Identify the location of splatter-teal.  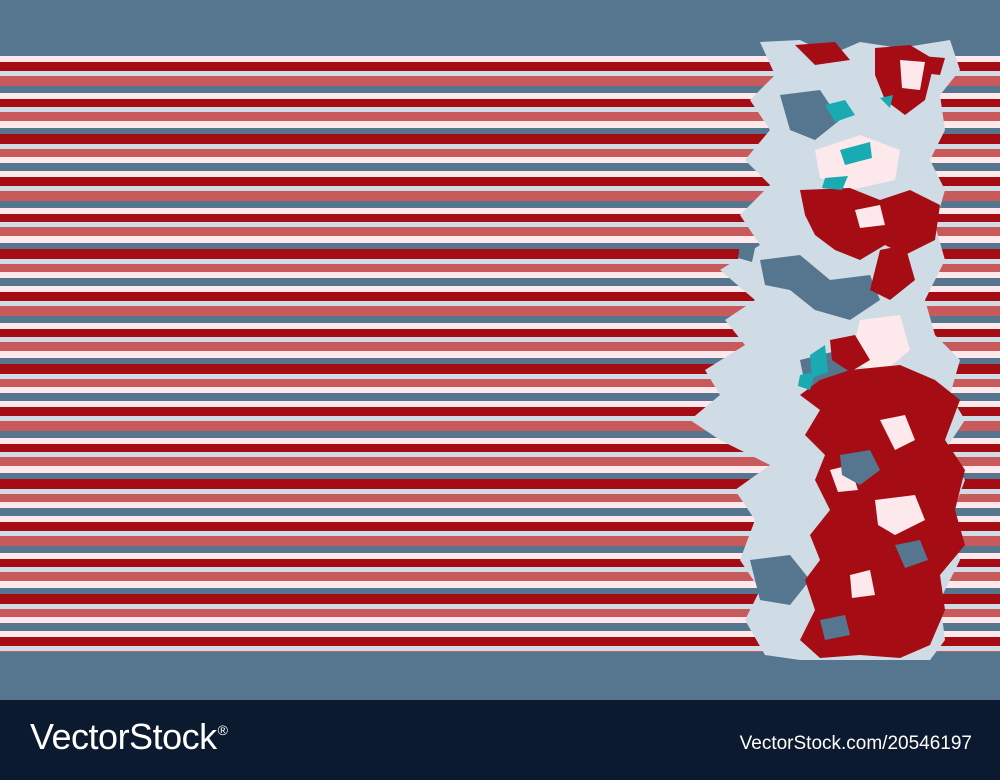
(845, 242).